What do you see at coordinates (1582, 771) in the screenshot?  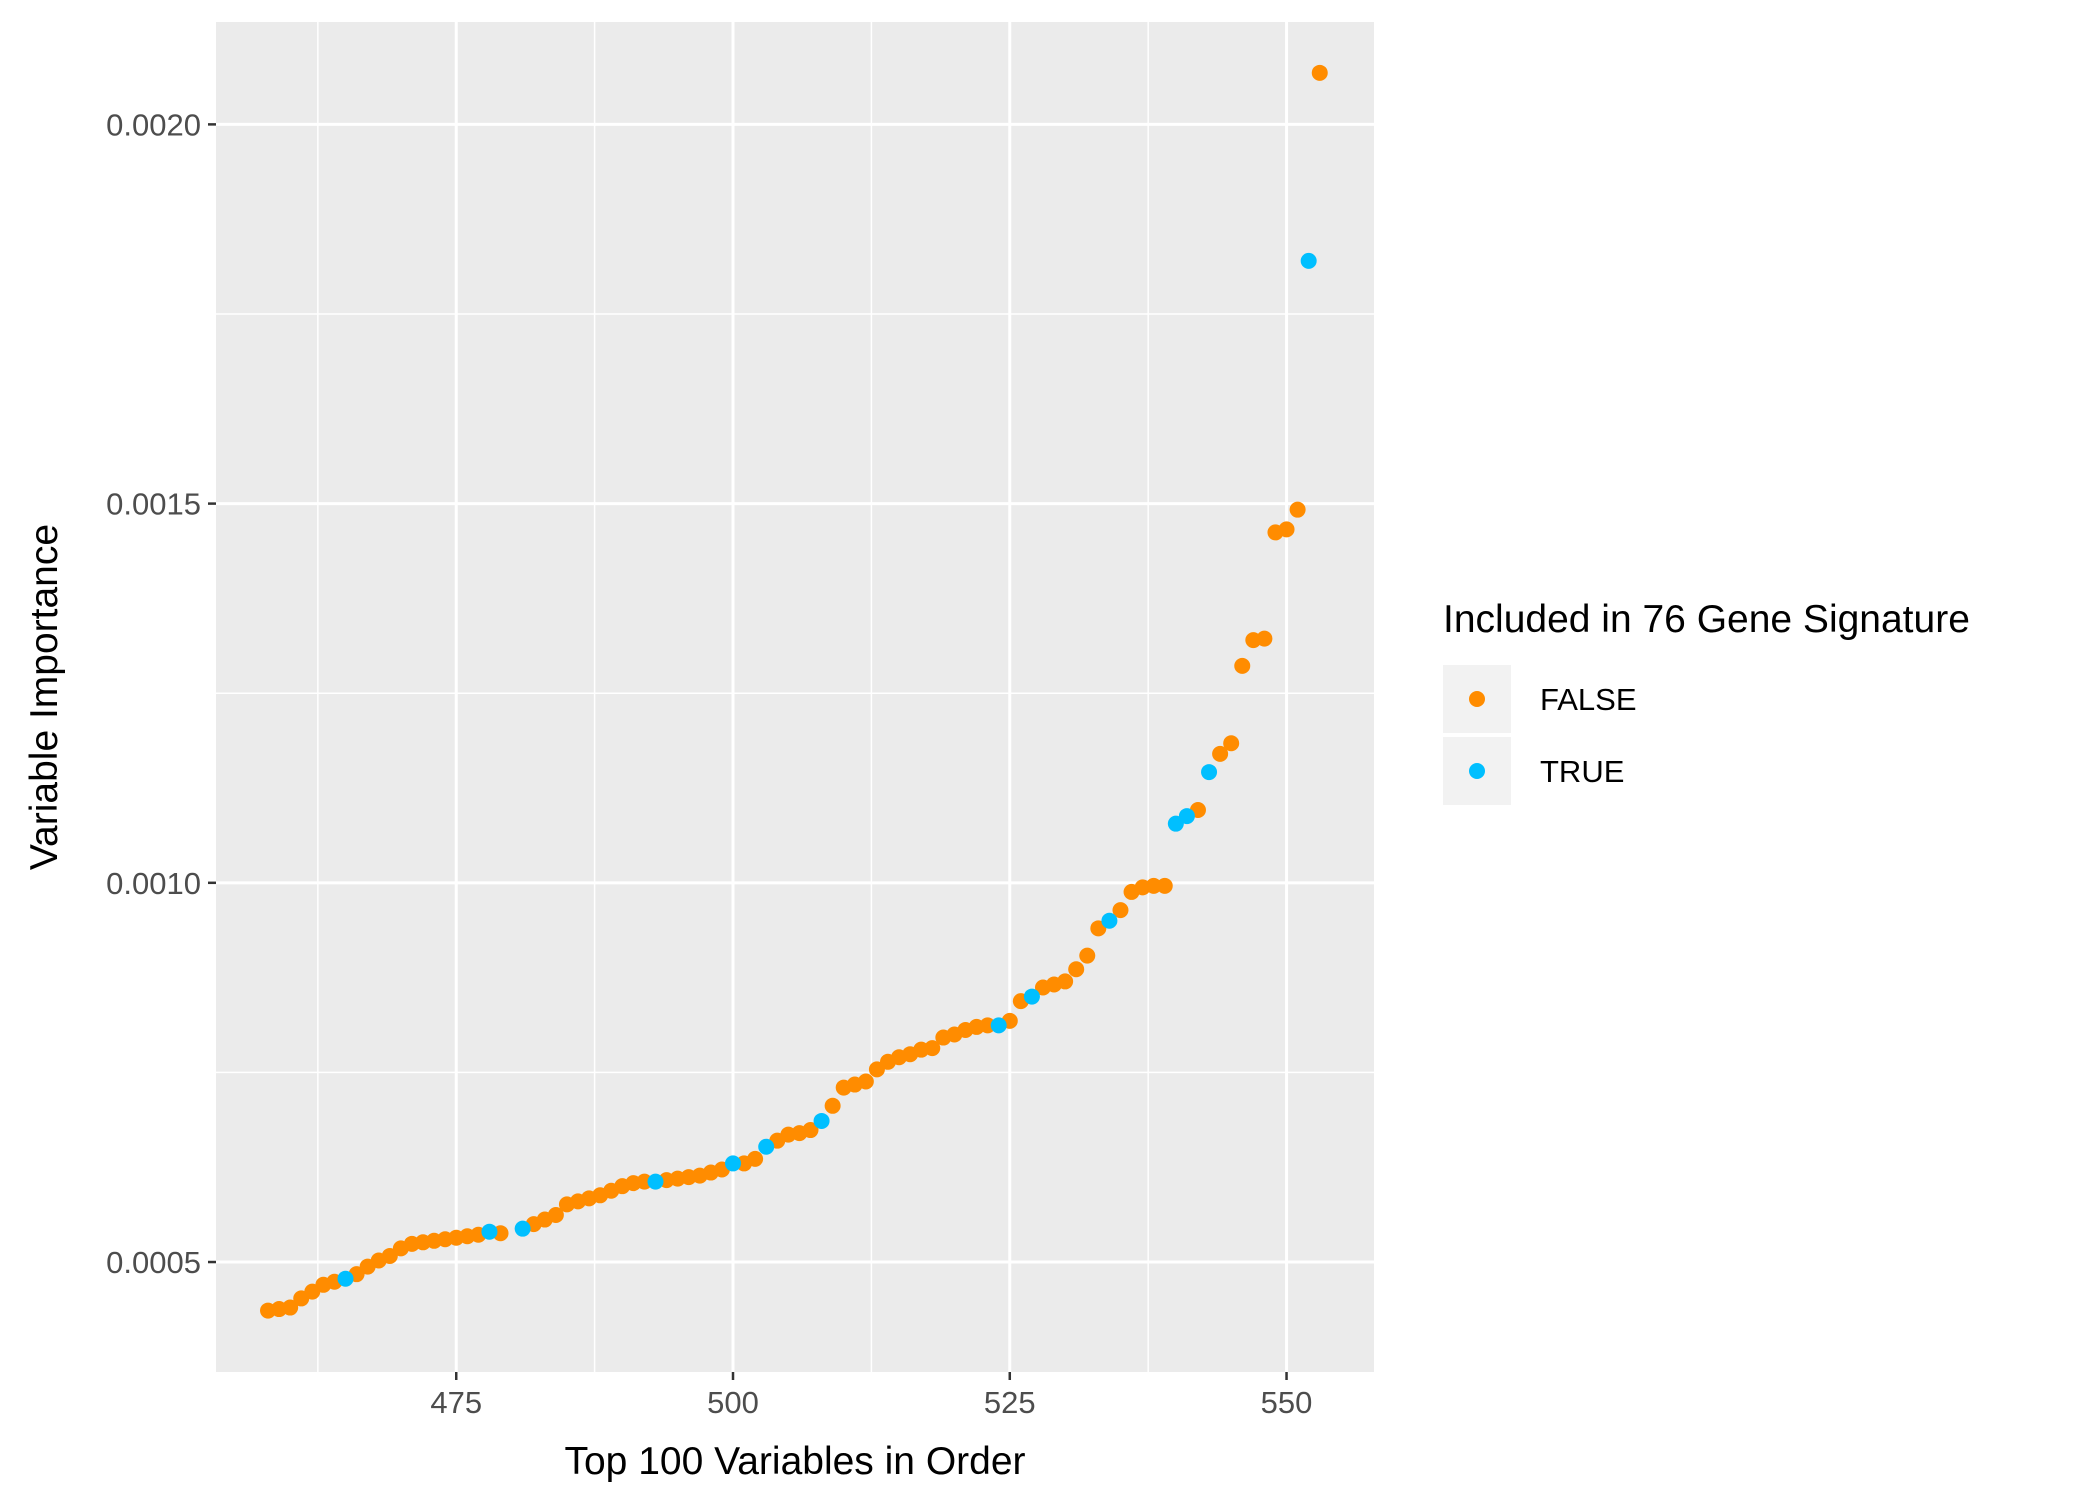 I see `legend-label-true: TRUE` at bounding box center [1582, 771].